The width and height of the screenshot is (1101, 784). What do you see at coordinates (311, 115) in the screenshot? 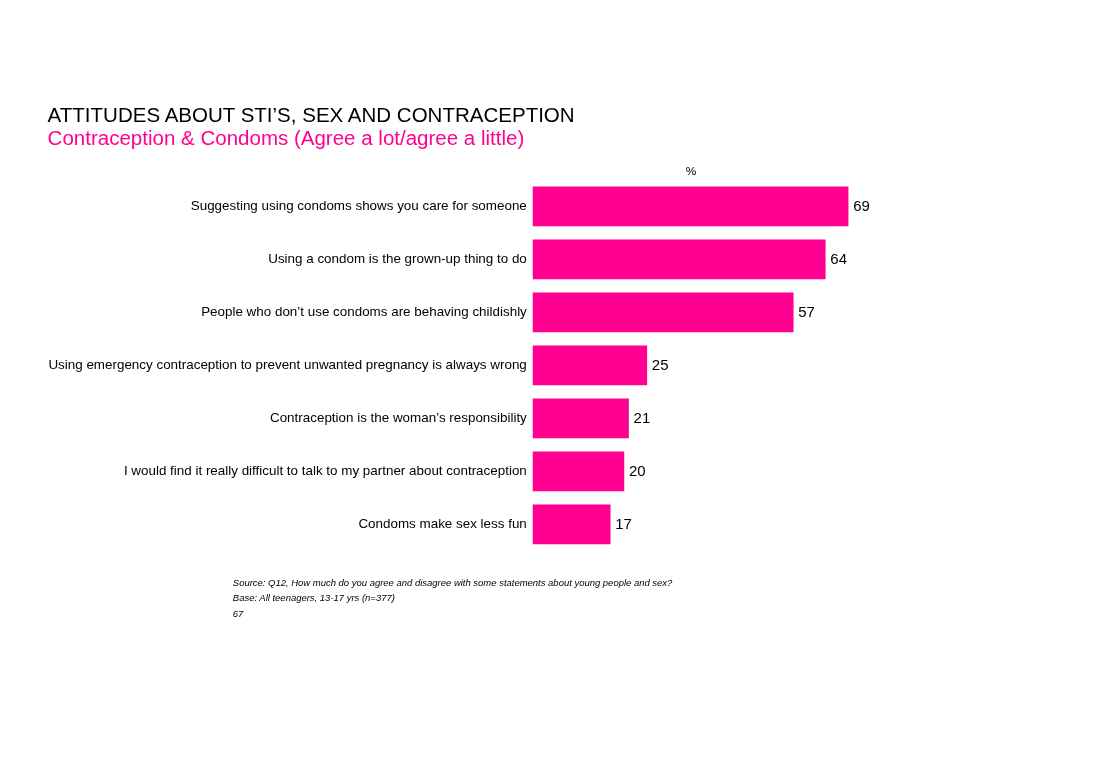
I see `text: ATTITUDES ABOUT STI’S, SEX AND CONTRACEPTION` at bounding box center [311, 115].